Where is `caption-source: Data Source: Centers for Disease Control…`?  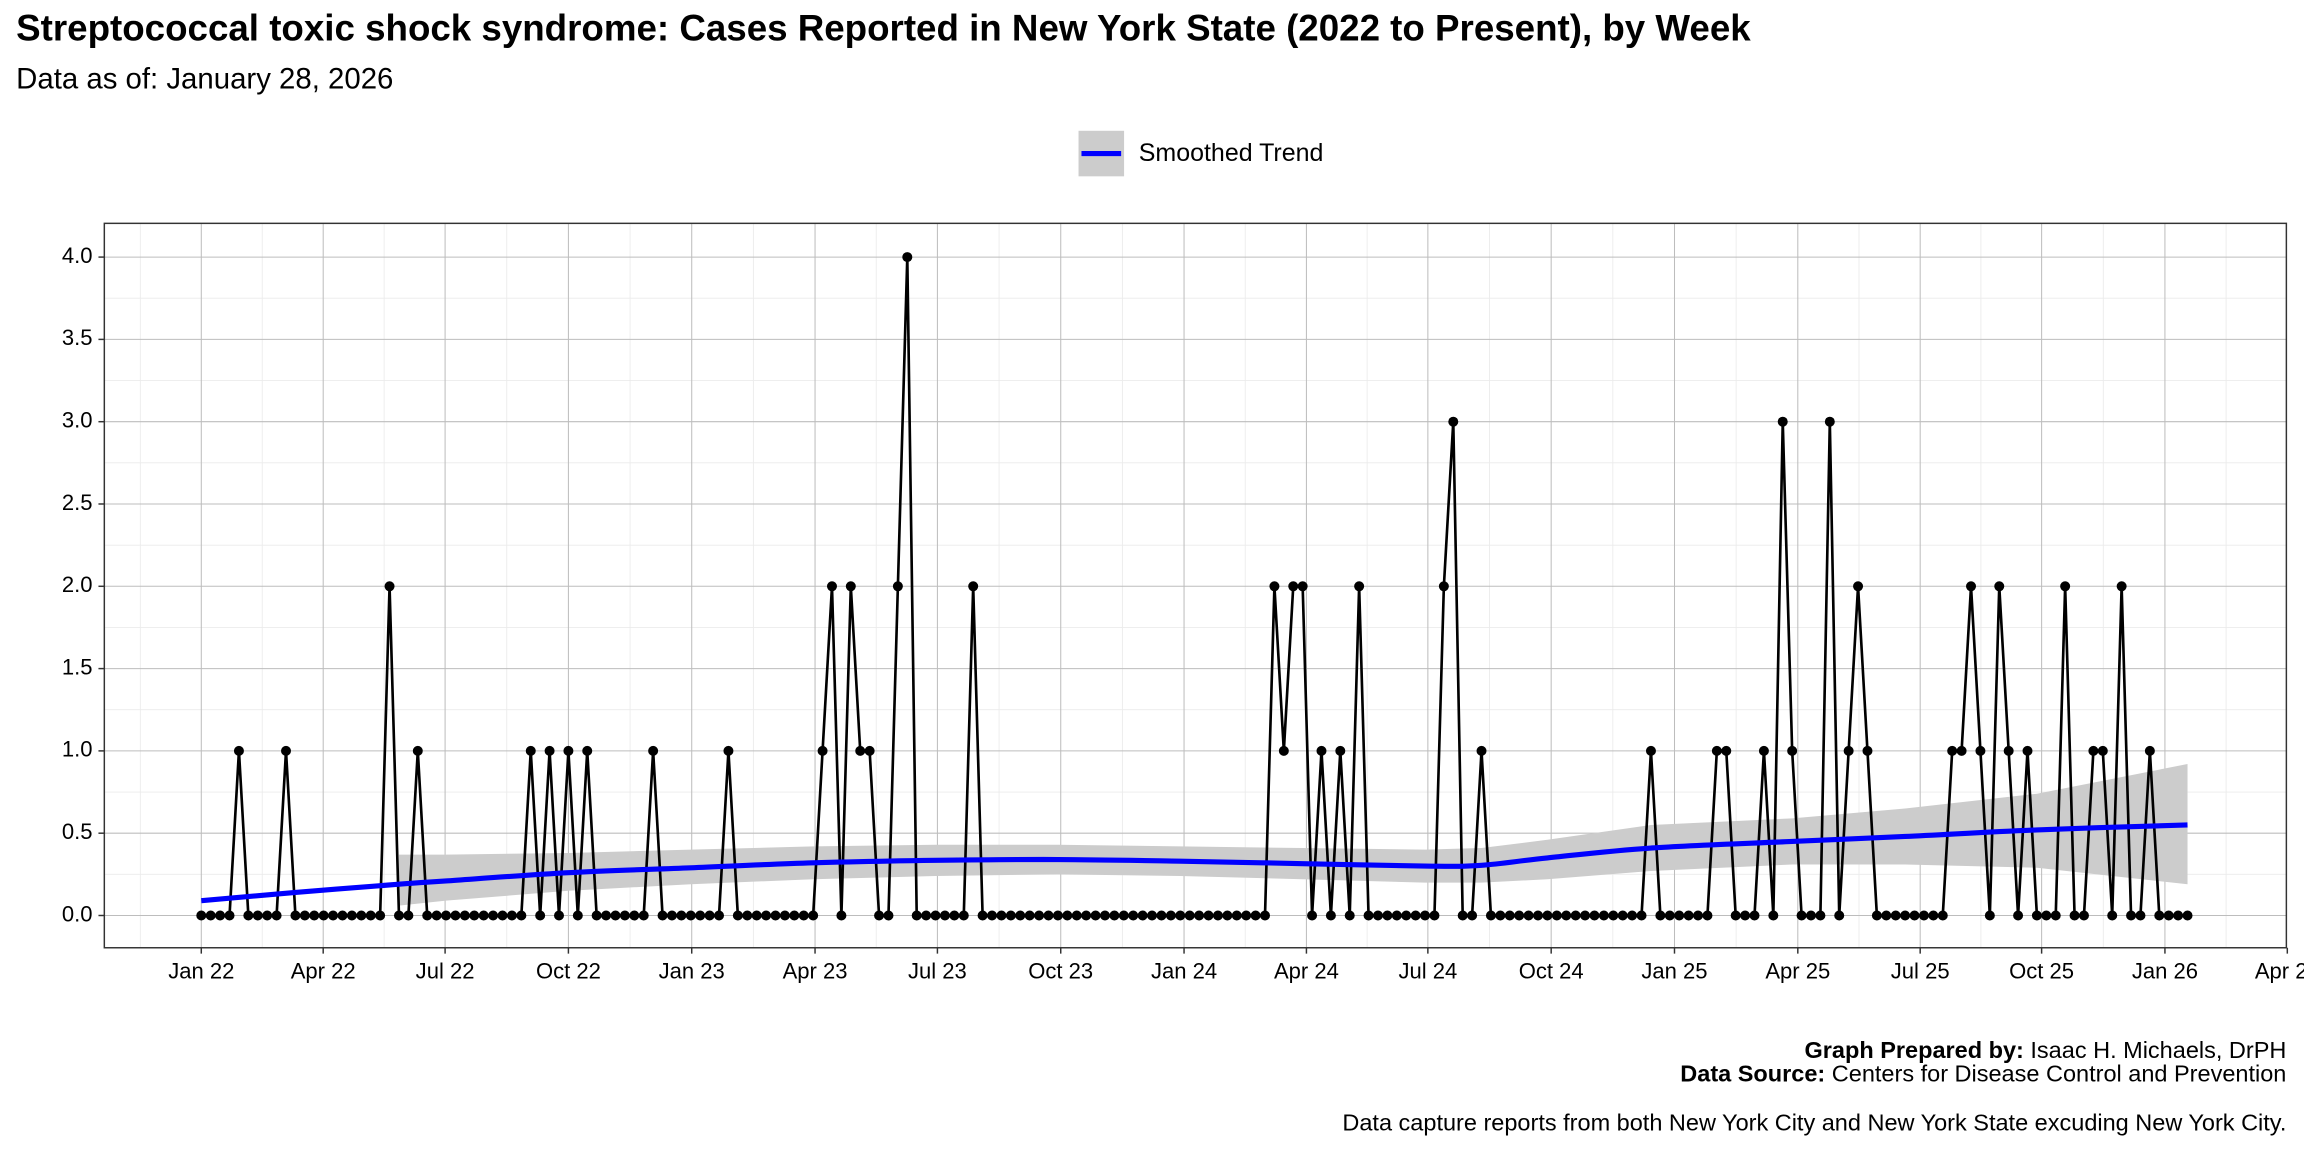
caption-source: Data Source: Centers for Disease Control… is located at coordinates (1983, 1074).